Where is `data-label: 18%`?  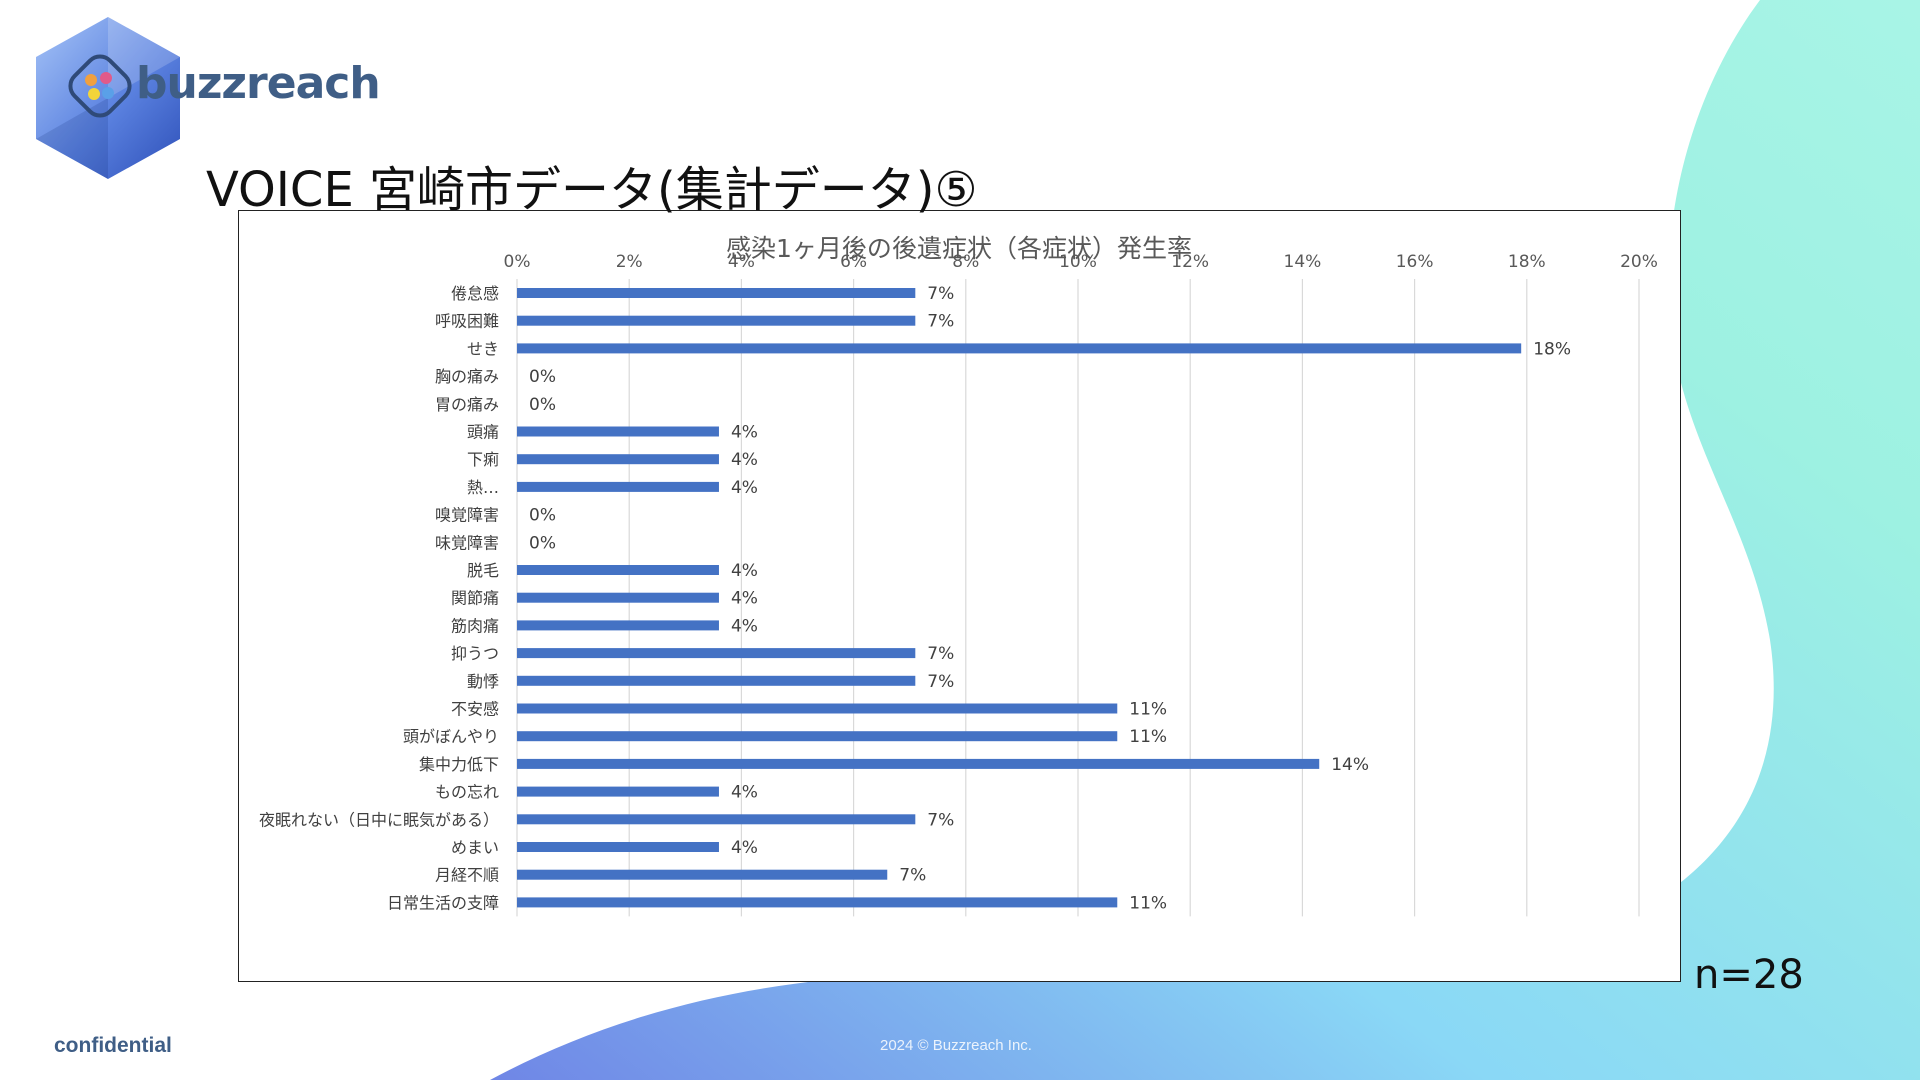
data-label: 18% is located at coordinates (1552, 349).